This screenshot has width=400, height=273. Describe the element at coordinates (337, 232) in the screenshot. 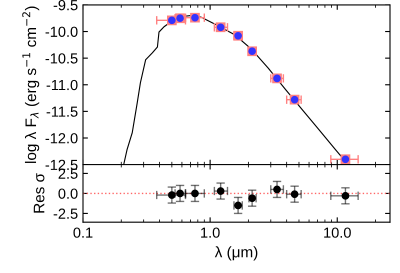

I see `x-tick-label: 10.0` at that location.